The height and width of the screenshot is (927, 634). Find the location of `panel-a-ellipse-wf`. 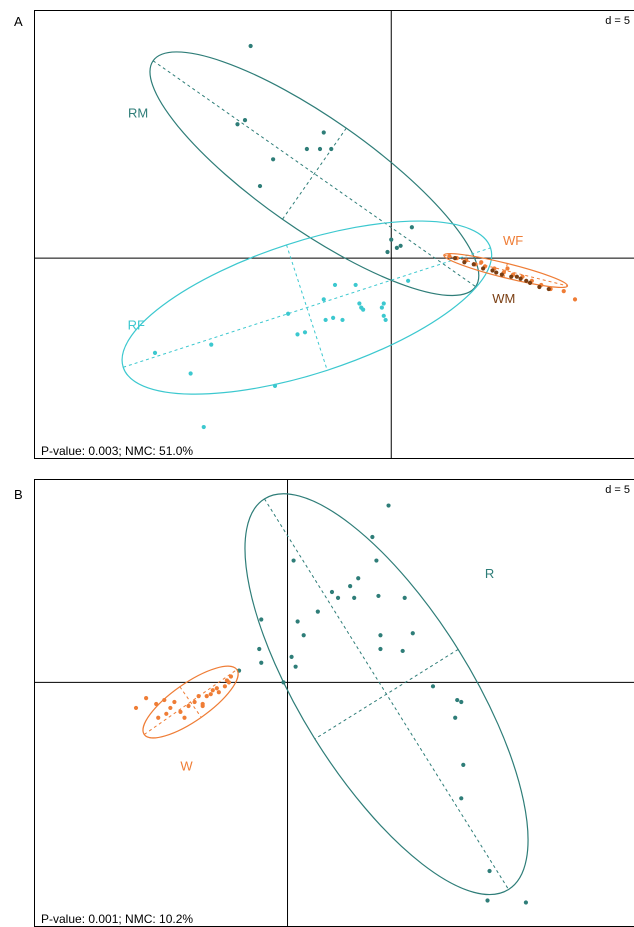

panel-a-ellipse-wf is located at coordinates (506, 270).